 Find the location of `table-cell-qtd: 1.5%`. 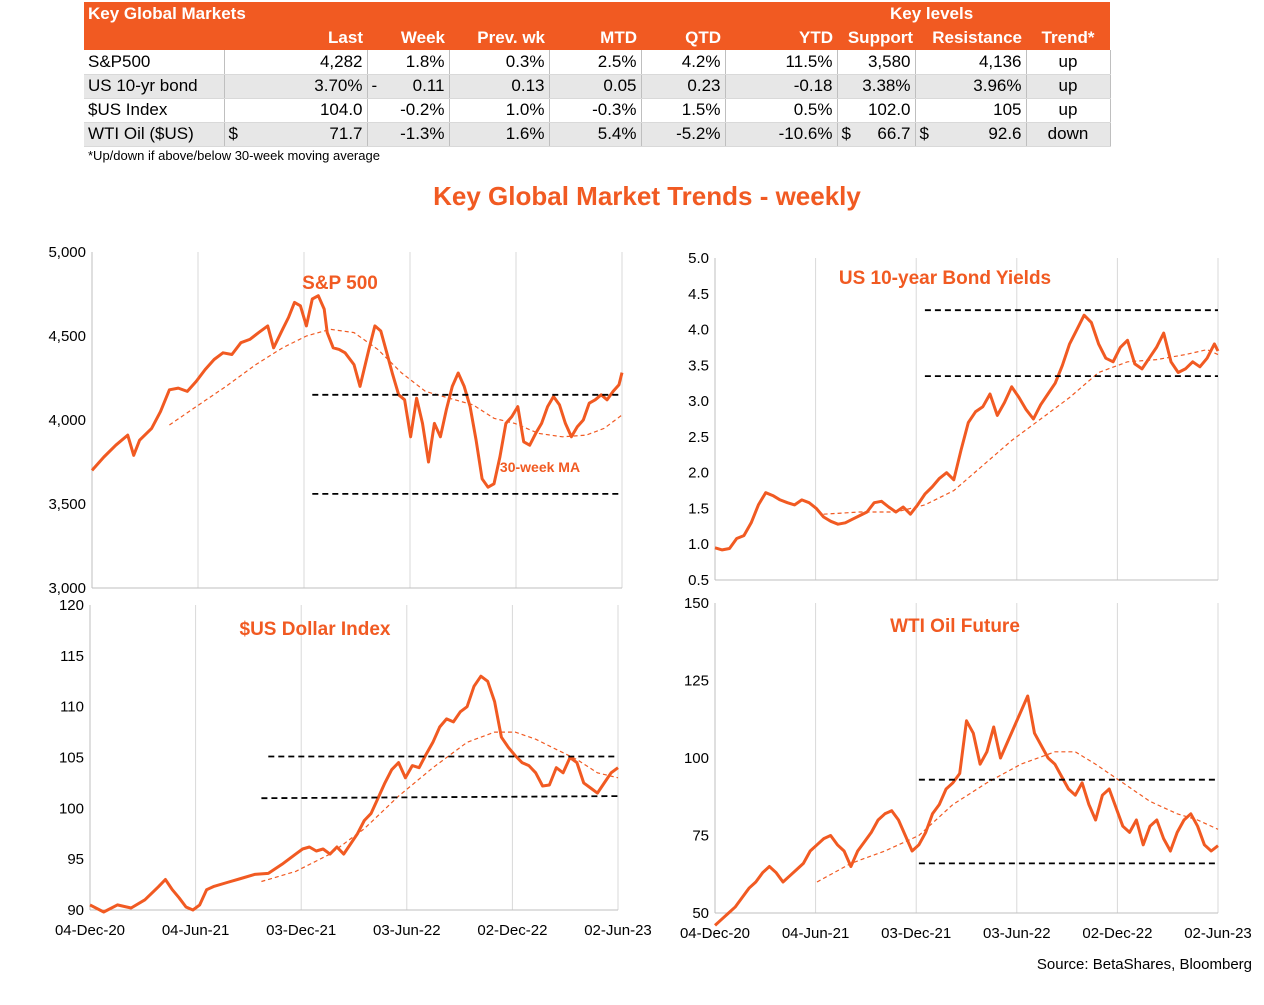

table-cell-qtd: 1.5% is located at coordinates (683, 110).